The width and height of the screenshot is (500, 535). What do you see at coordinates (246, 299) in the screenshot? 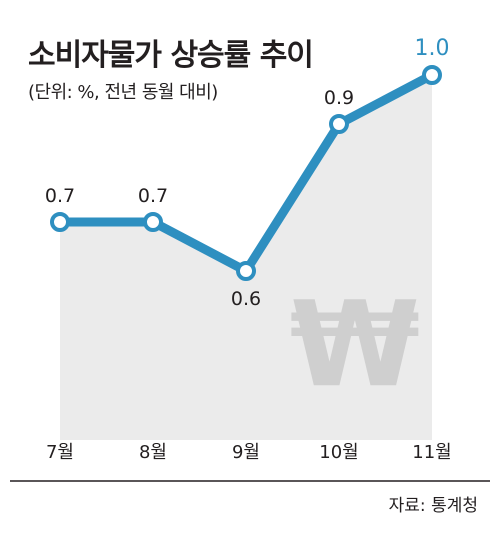
I see `data-label: 0.6` at bounding box center [246, 299].